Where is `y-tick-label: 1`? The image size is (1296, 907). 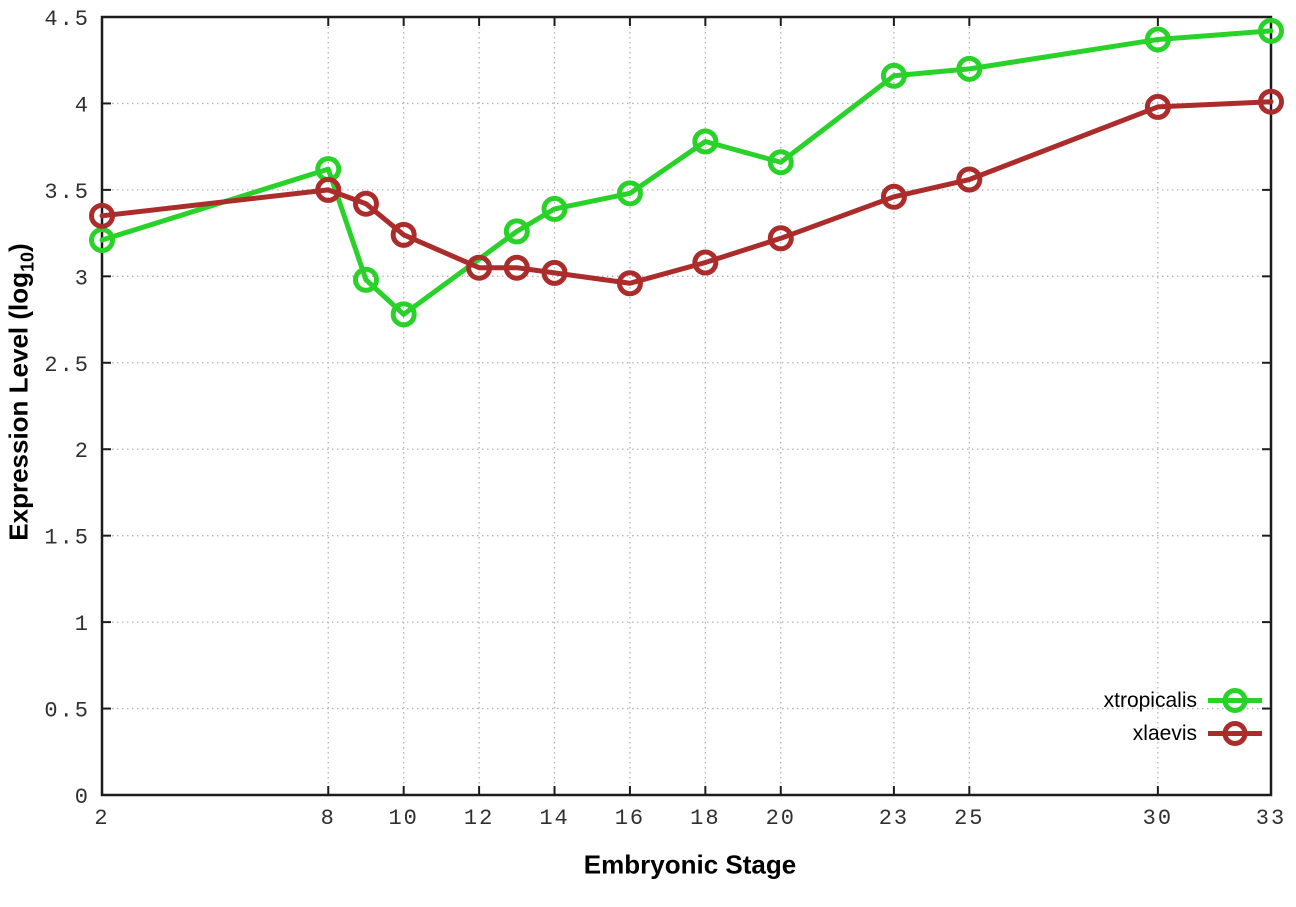 y-tick-label: 1 is located at coordinates (82, 624).